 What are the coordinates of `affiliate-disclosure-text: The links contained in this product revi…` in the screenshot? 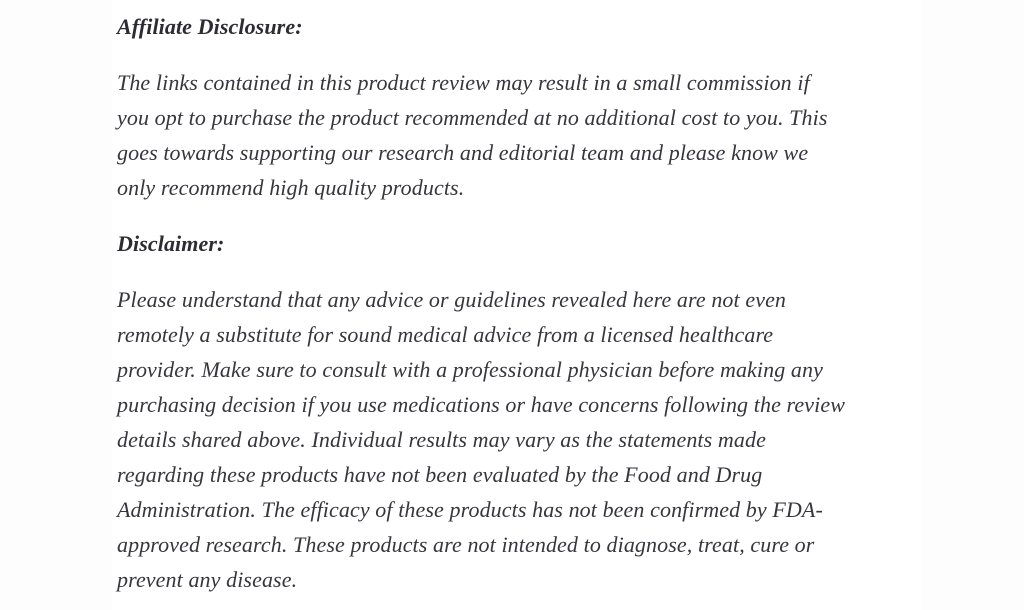 It's located at (472, 135).